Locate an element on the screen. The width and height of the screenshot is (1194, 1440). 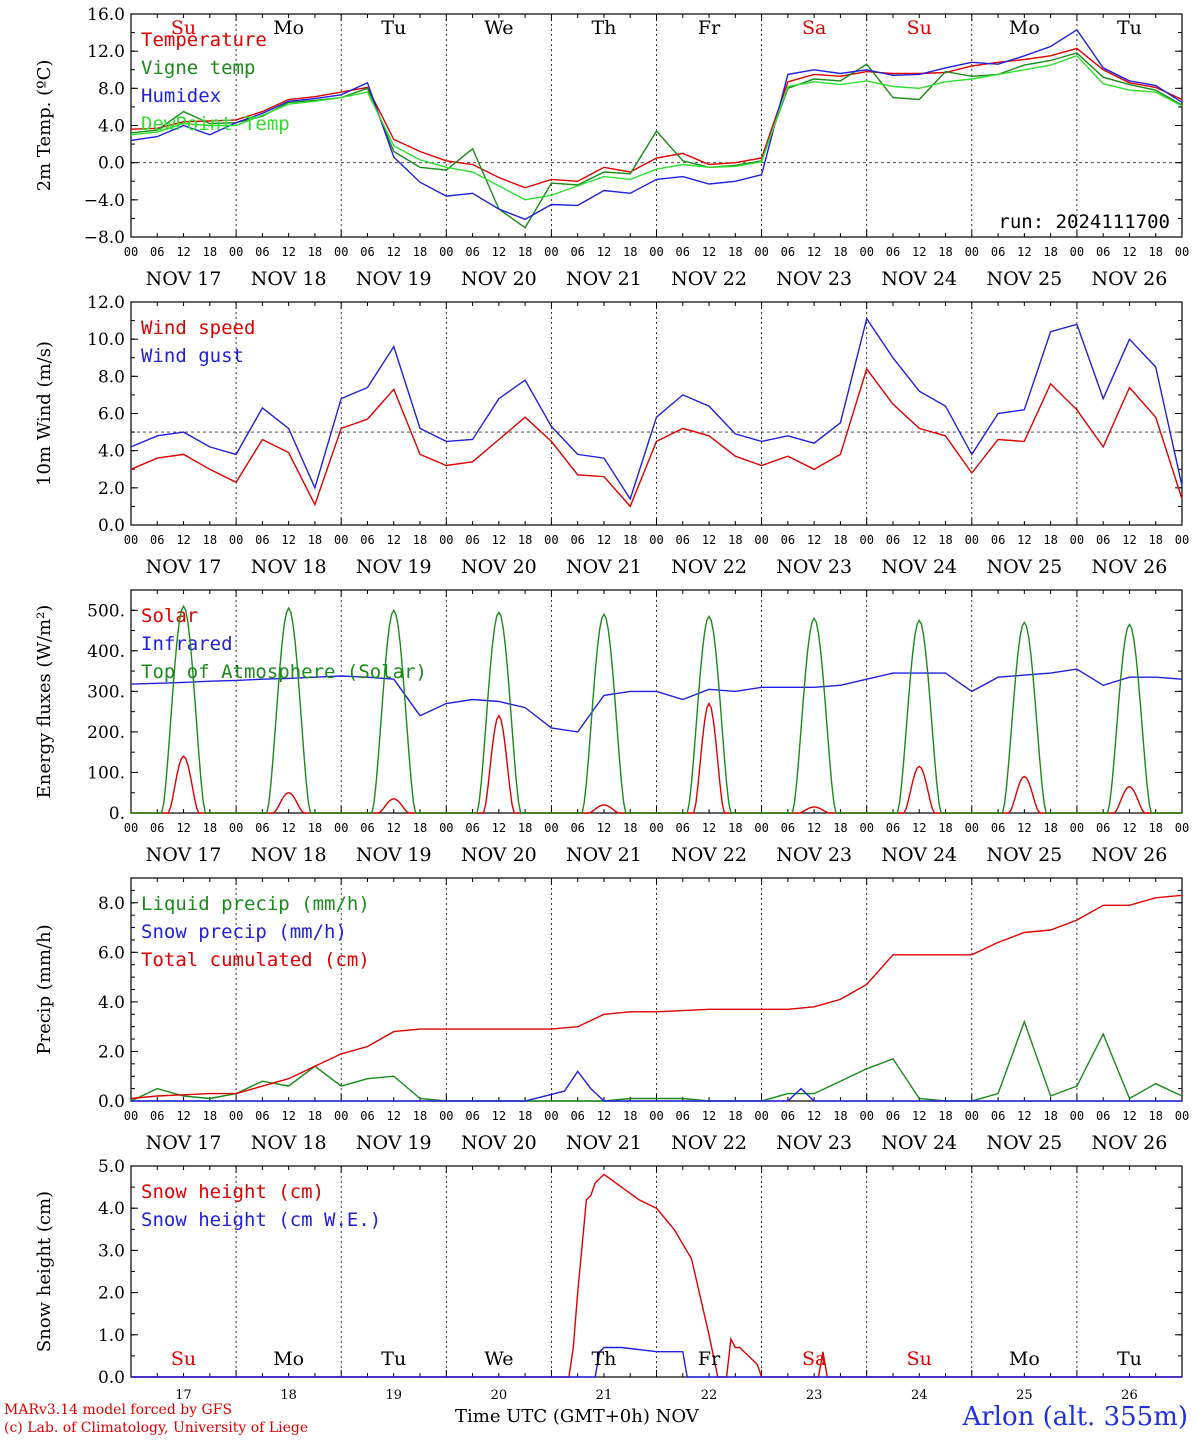
time-utc-label: Time UTC (GMT+0h) is located at coordinates (552, 1416).